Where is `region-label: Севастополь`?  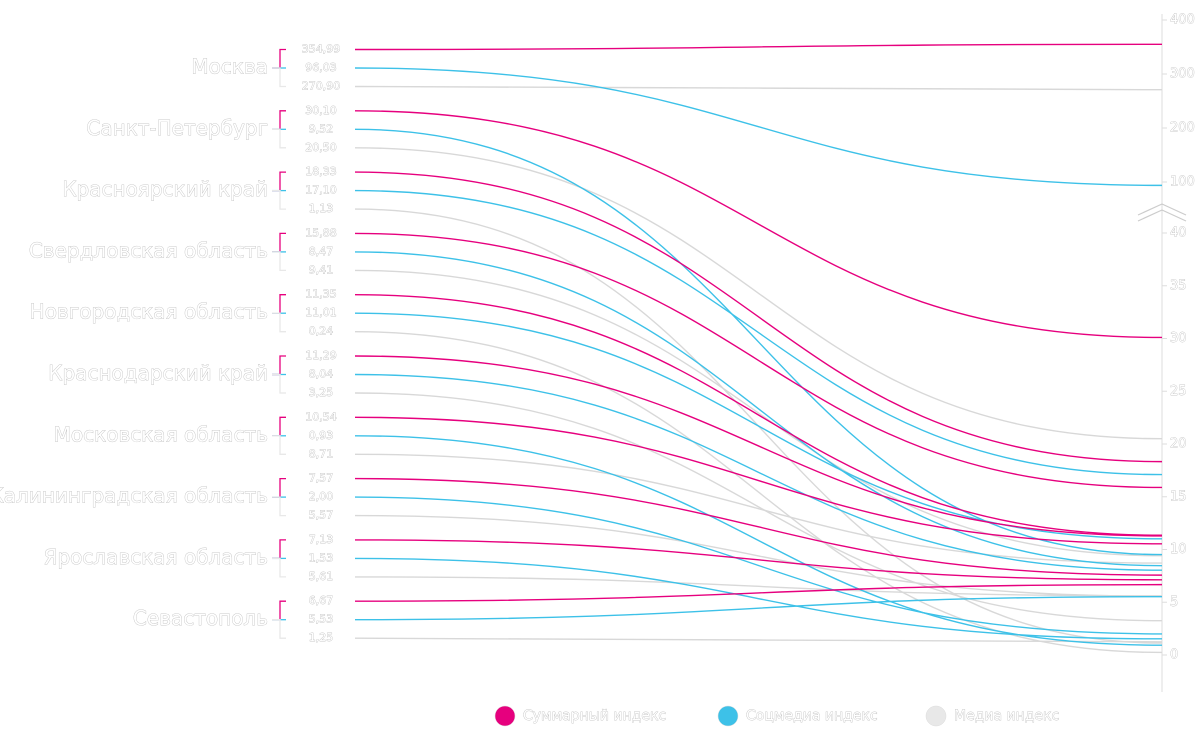 region-label: Севастополь is located at coordinates (200, 618).